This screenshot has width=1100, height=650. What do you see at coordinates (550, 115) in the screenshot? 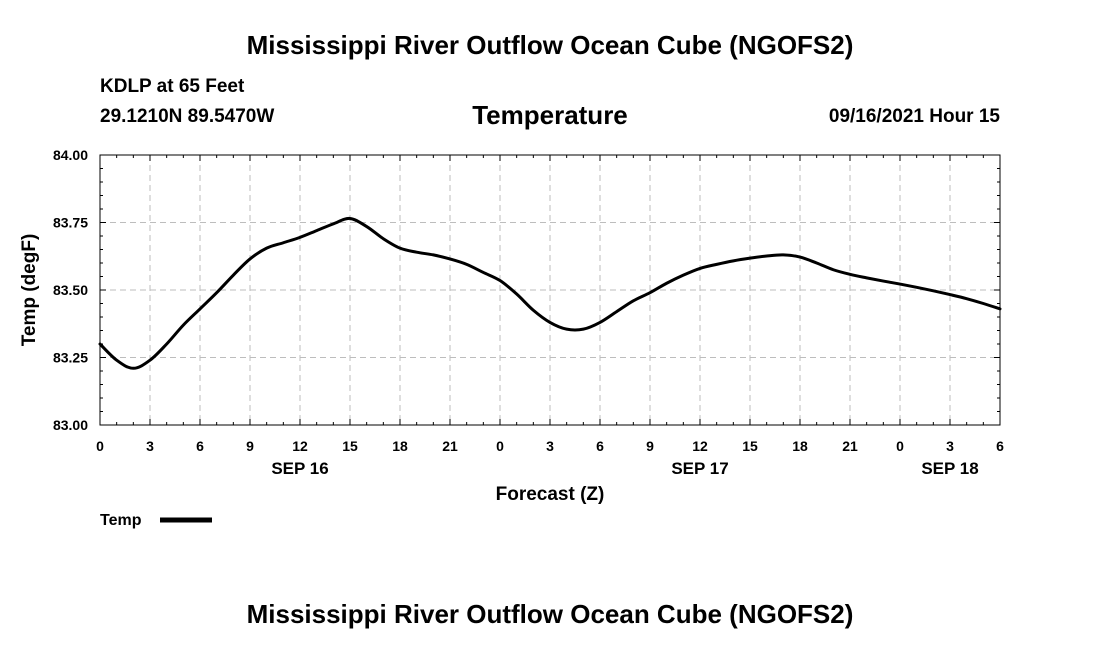
I see `variable-title: Temperature` at bounding box center [550, 115].